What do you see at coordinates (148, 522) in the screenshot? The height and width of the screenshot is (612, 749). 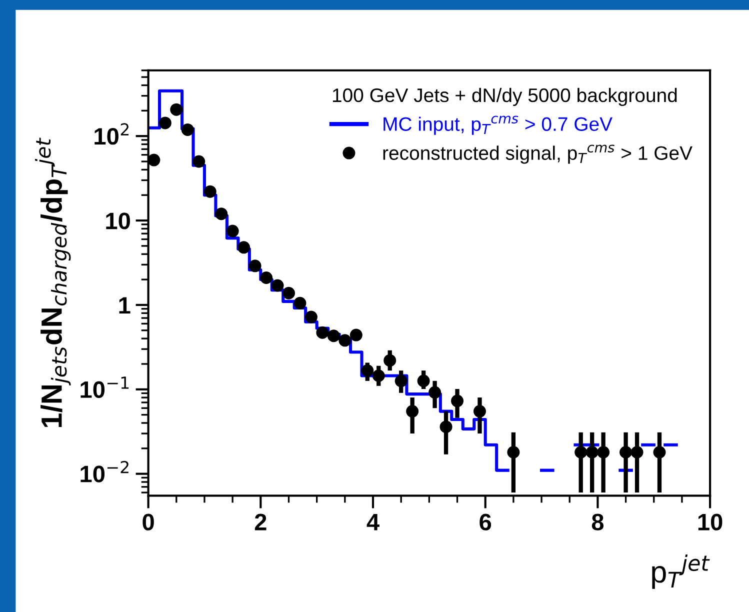 I see `x-tick-label: 0` at bounding box center [148, 522].